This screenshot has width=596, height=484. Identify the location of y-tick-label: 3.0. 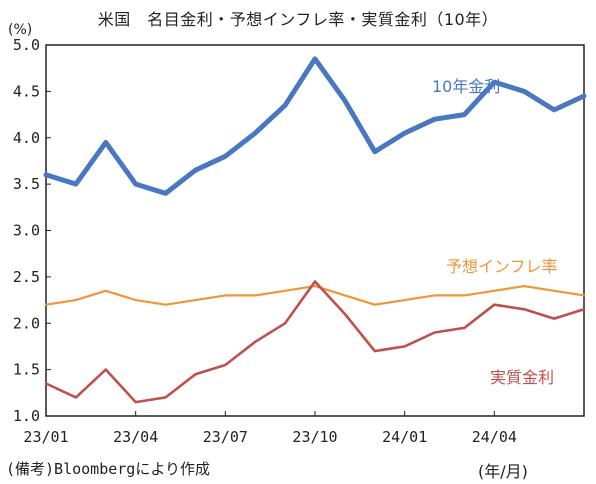
(26, 231).